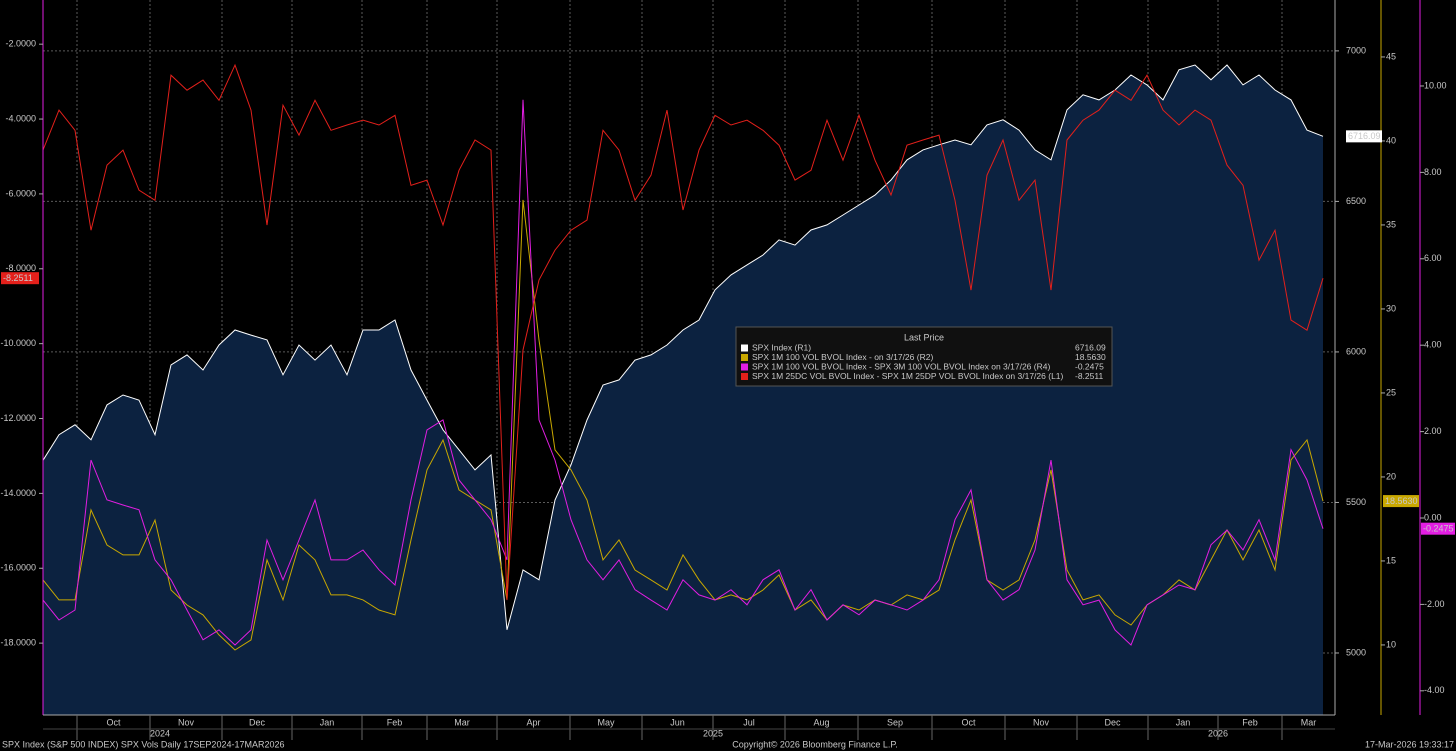  Describe the element at coordinates (20, 268) in the screenshot. I see `tick-label: -8.0000` at that location.